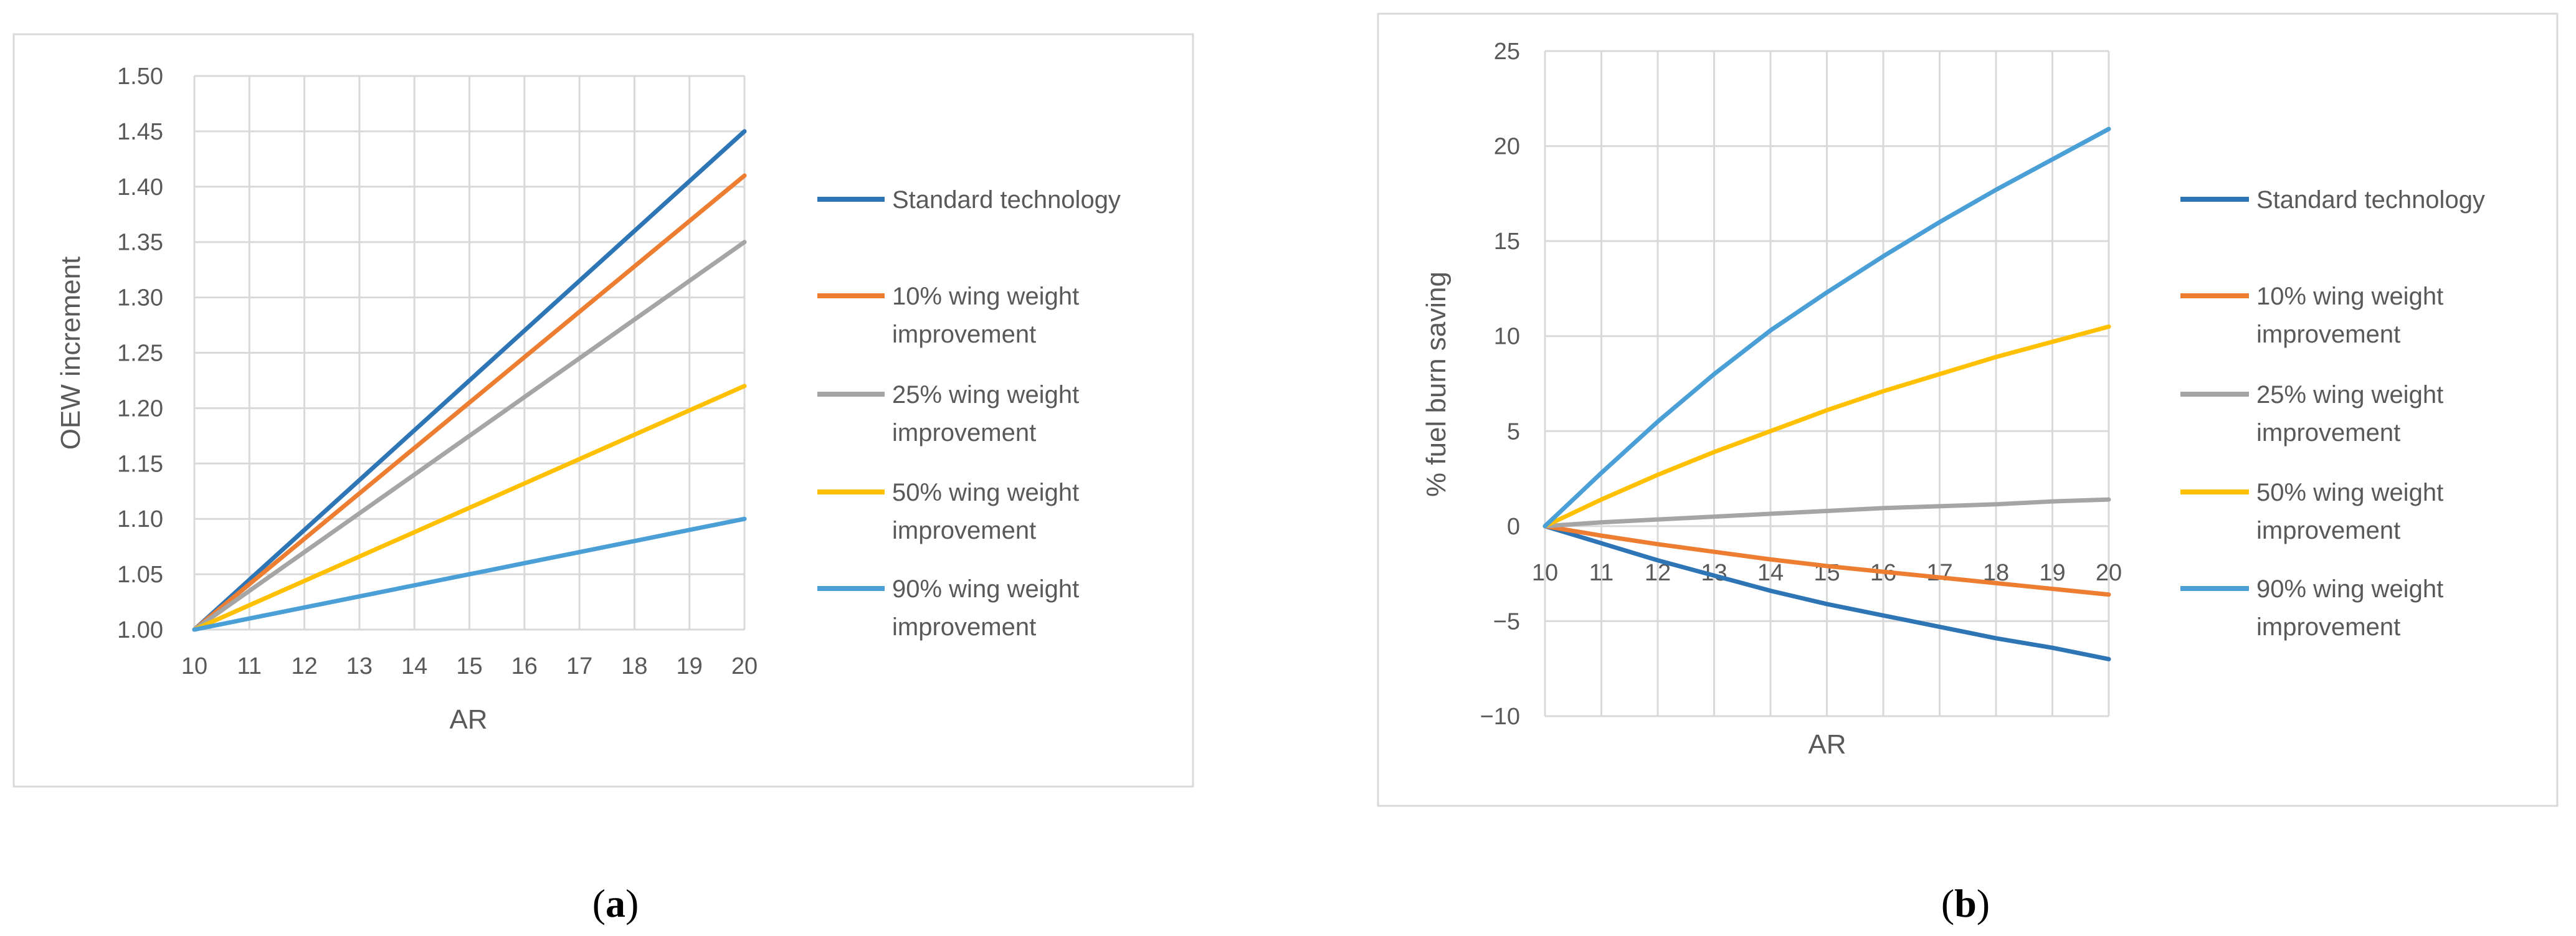 This screenshot has width=2576, height=936. Describe the element at coordinates (140, 575) in the screenshot. I see `y-tick-label: 1.05` at that location.